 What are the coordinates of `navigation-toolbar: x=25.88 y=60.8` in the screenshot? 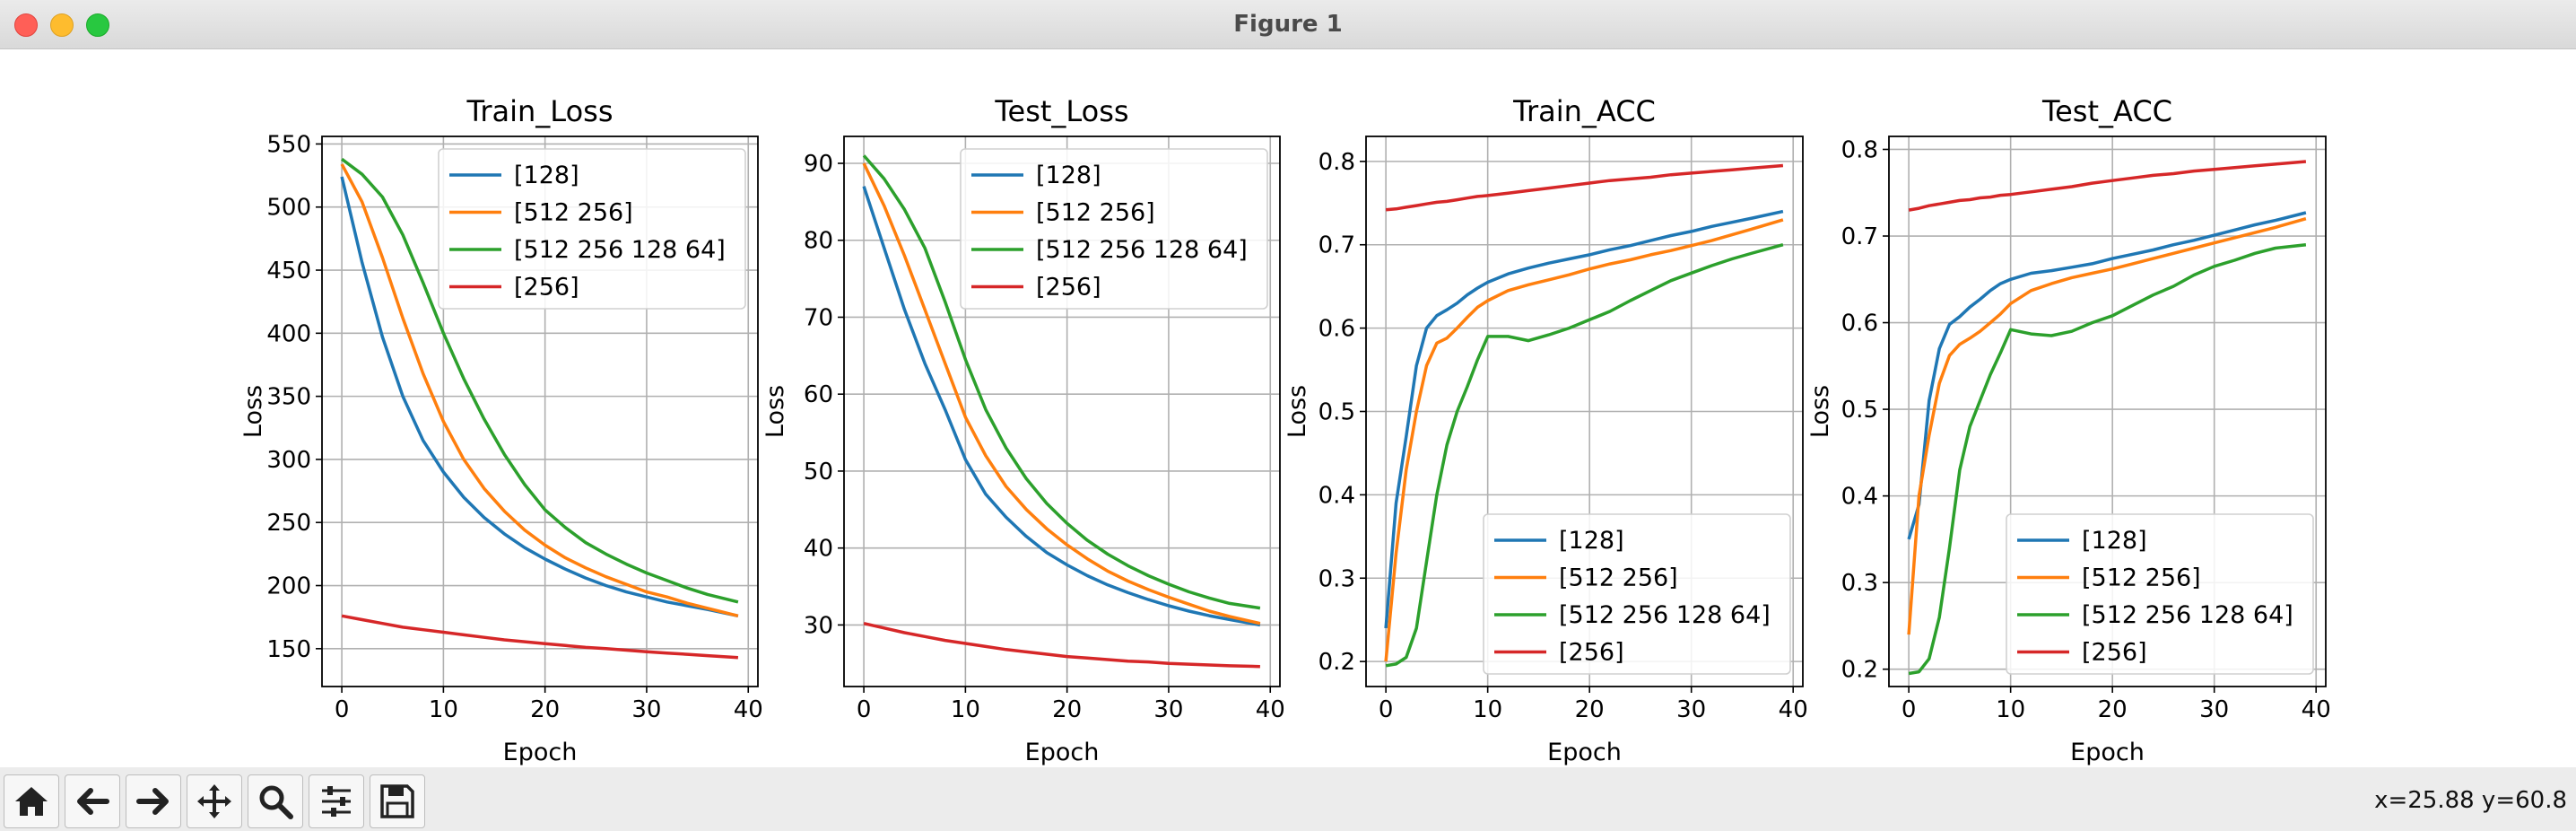 It's located at (1288, 799).